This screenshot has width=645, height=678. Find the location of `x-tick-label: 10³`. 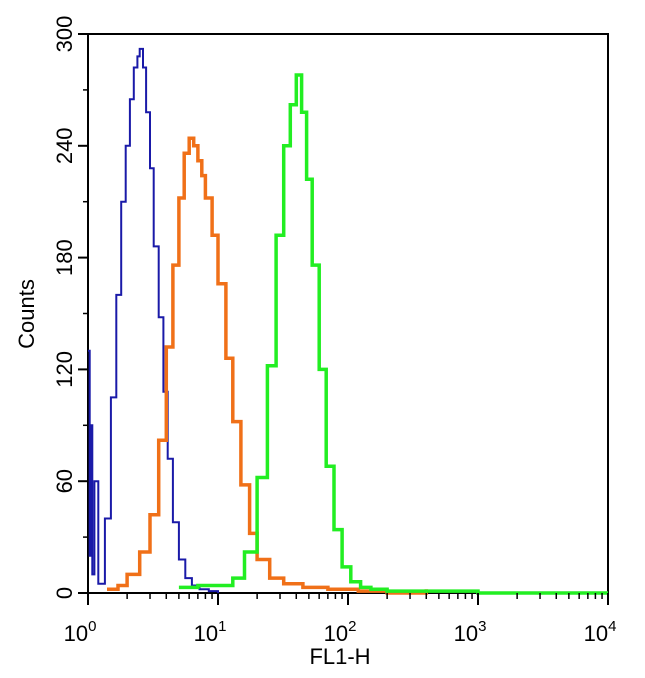

x-tick-label: 10³ is located at coordinates (470, 632).